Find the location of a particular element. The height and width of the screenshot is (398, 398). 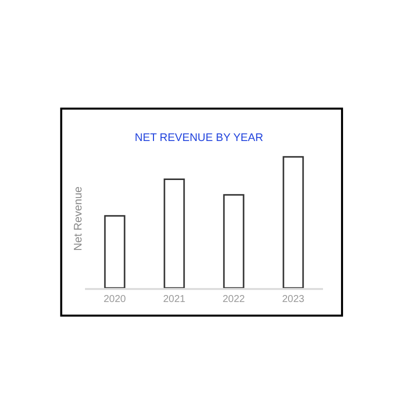

x-tick-label: 2022 is located at coordinates (234, 299).